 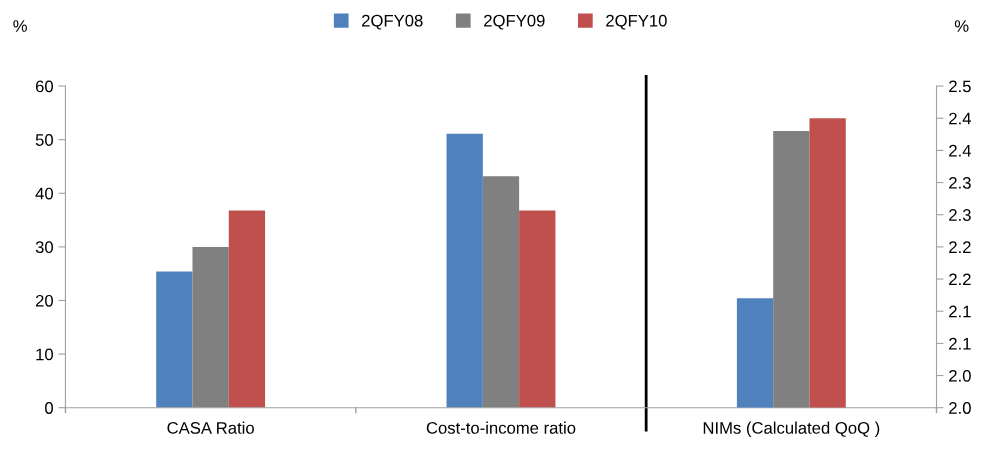 What do you see at coordinates (514, 22) in the screenshot?
I see `legend-label: 2QFY09` at bounding box center [514, 22].